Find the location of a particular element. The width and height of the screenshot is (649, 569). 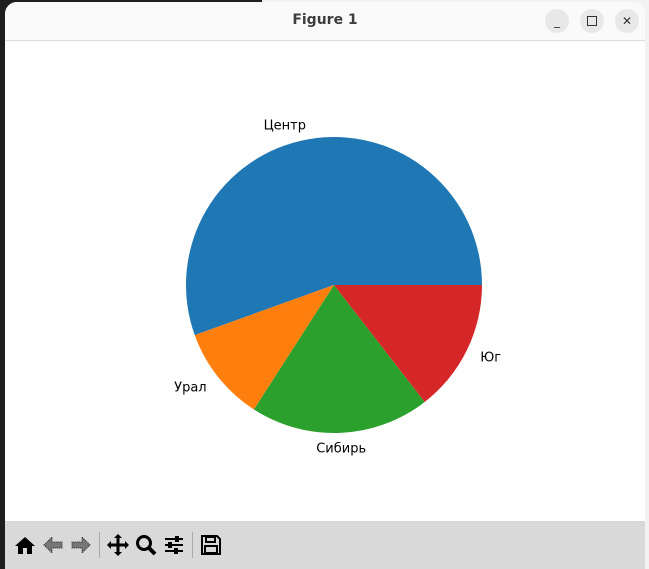

back-icon is located at coordinates (53, 545).